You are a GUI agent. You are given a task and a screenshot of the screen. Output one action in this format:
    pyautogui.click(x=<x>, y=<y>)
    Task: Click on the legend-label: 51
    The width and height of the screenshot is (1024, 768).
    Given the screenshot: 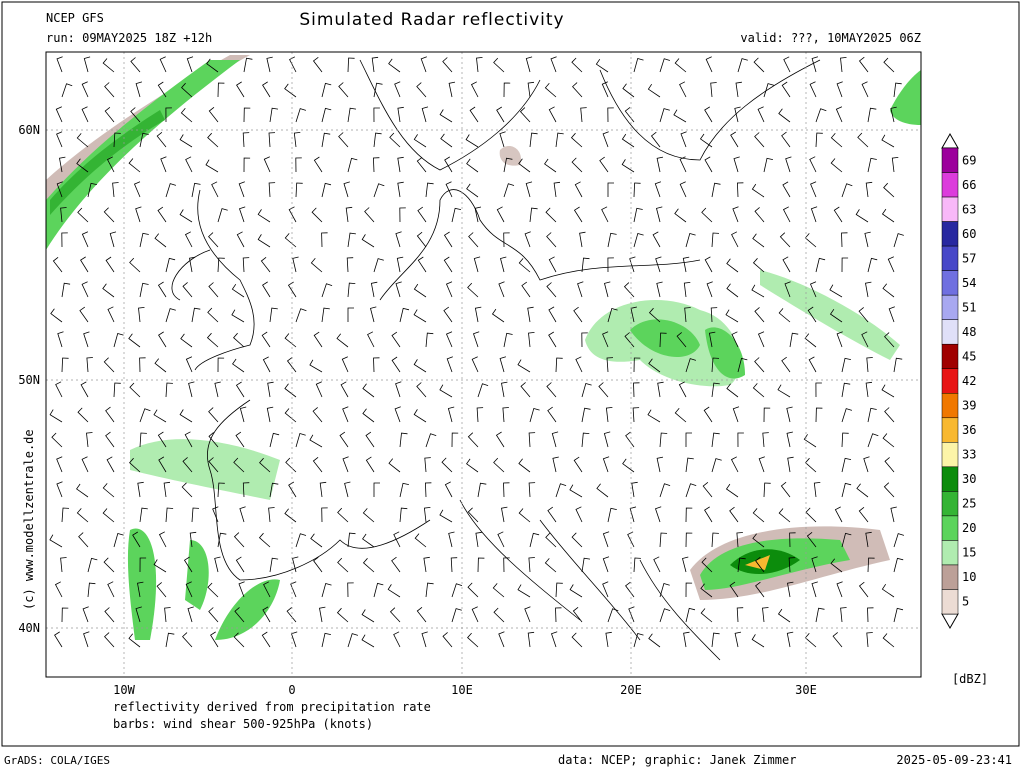 What is the action you would take?
    pyautogui.click(x=969, y=307)
    